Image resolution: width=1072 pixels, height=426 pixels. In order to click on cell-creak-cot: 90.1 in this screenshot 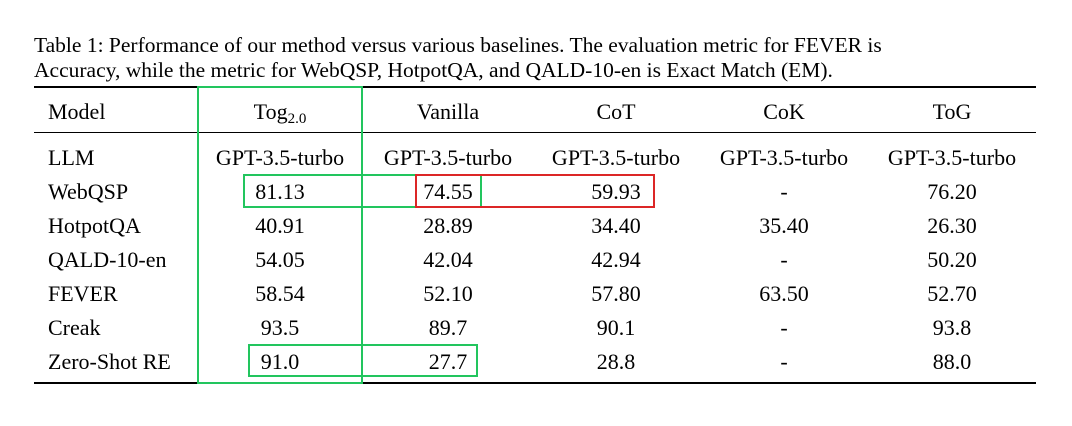, I will do `click(616, 327)`.